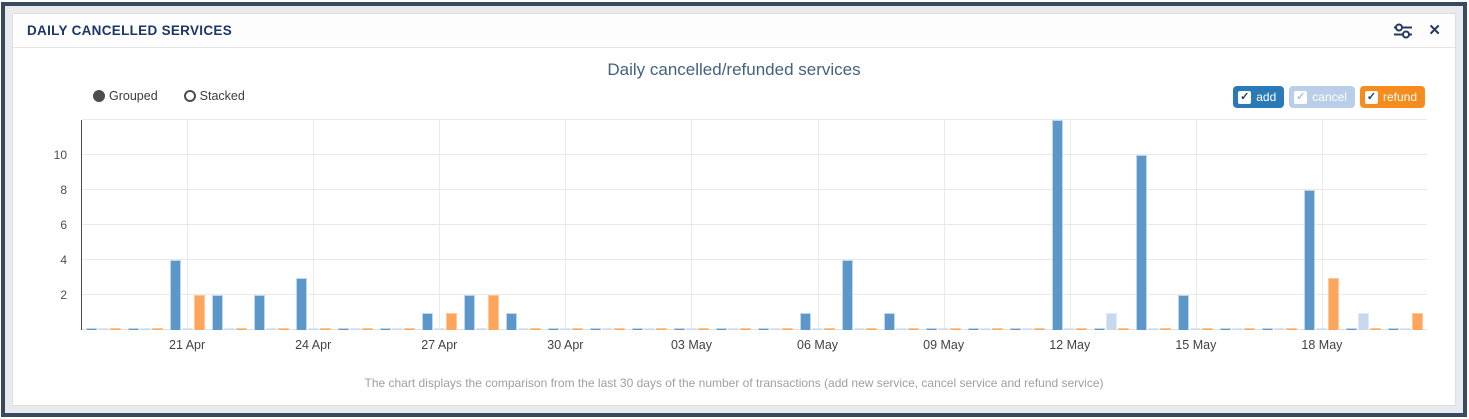  Describe the element at coordinates (1322, 97) in the screenshot. I see `legend-cancel-button: ✓ cancel` at that location.